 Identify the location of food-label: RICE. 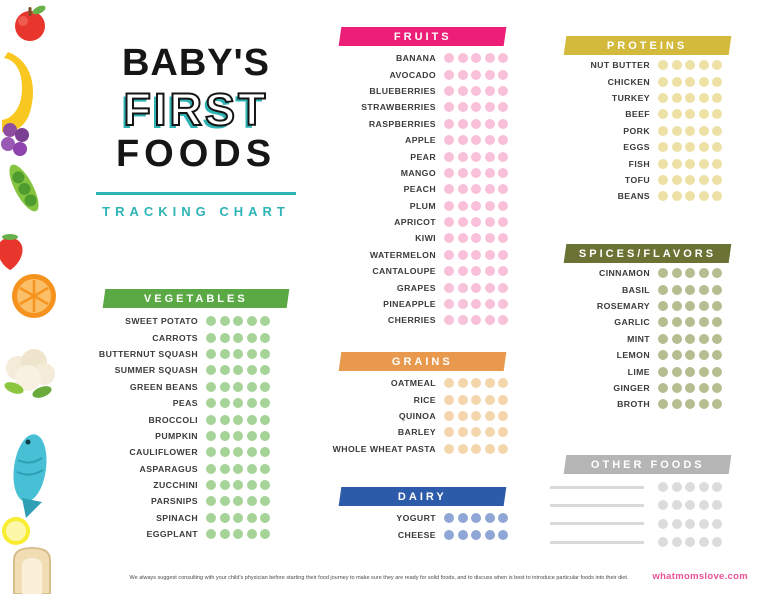
(424, 399).